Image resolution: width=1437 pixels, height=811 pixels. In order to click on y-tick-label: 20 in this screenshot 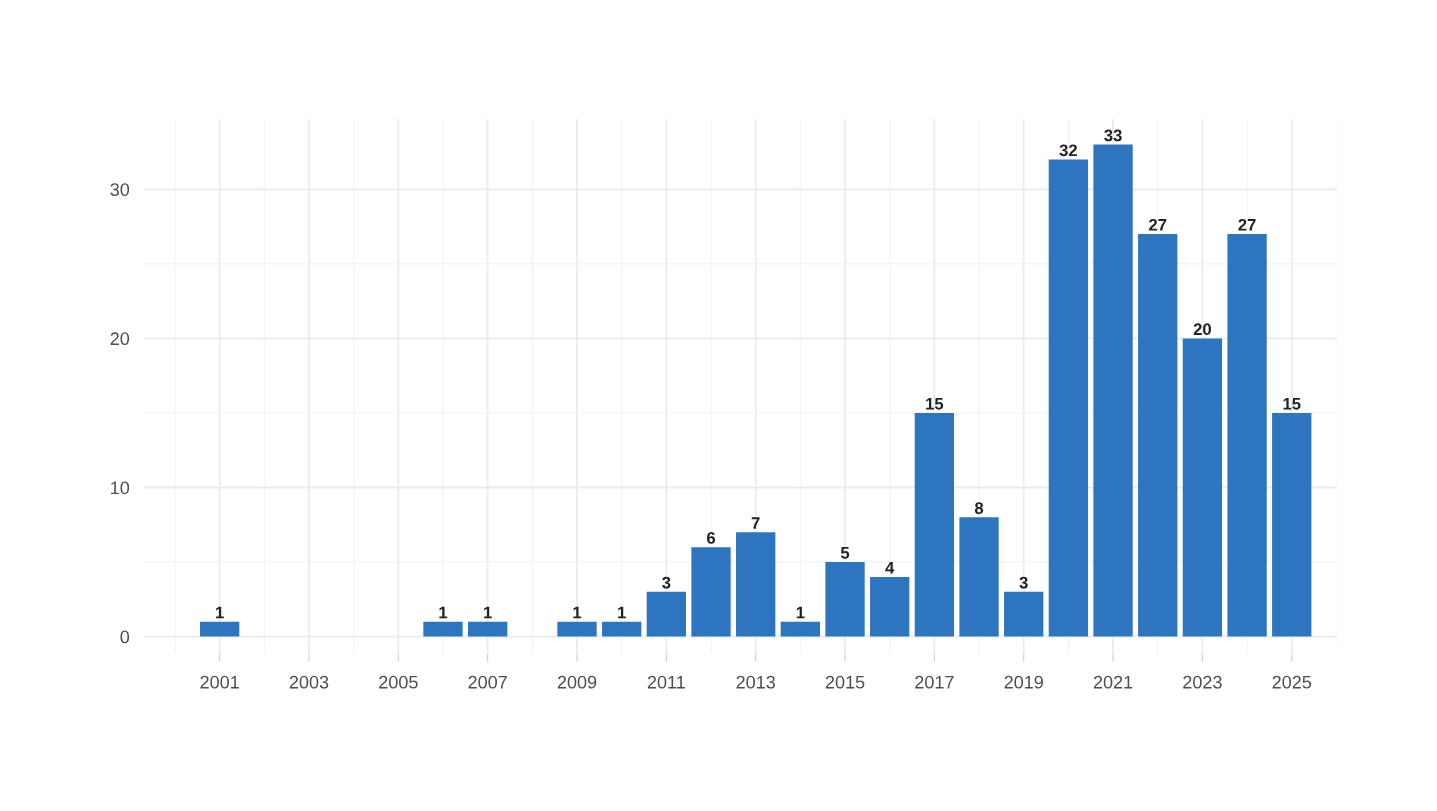, I will do `click(120, 339)`.